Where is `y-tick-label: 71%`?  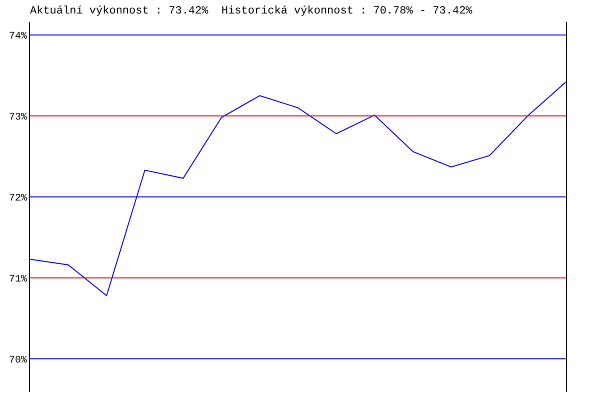
y-tick-label: 71% is located at coordinates (17, 280).